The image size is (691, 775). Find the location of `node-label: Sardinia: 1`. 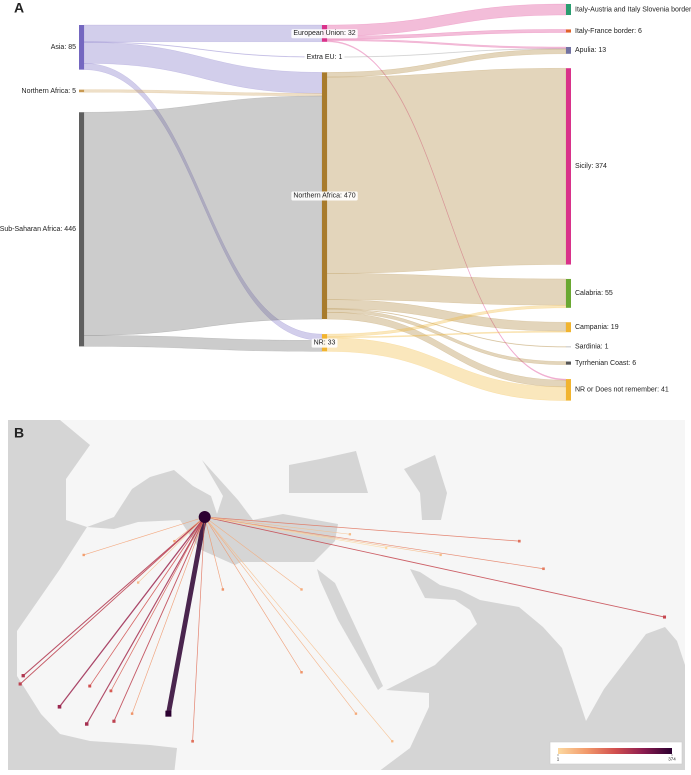

node-label: Sardinia: 1 is located at coordinates (592, 347).